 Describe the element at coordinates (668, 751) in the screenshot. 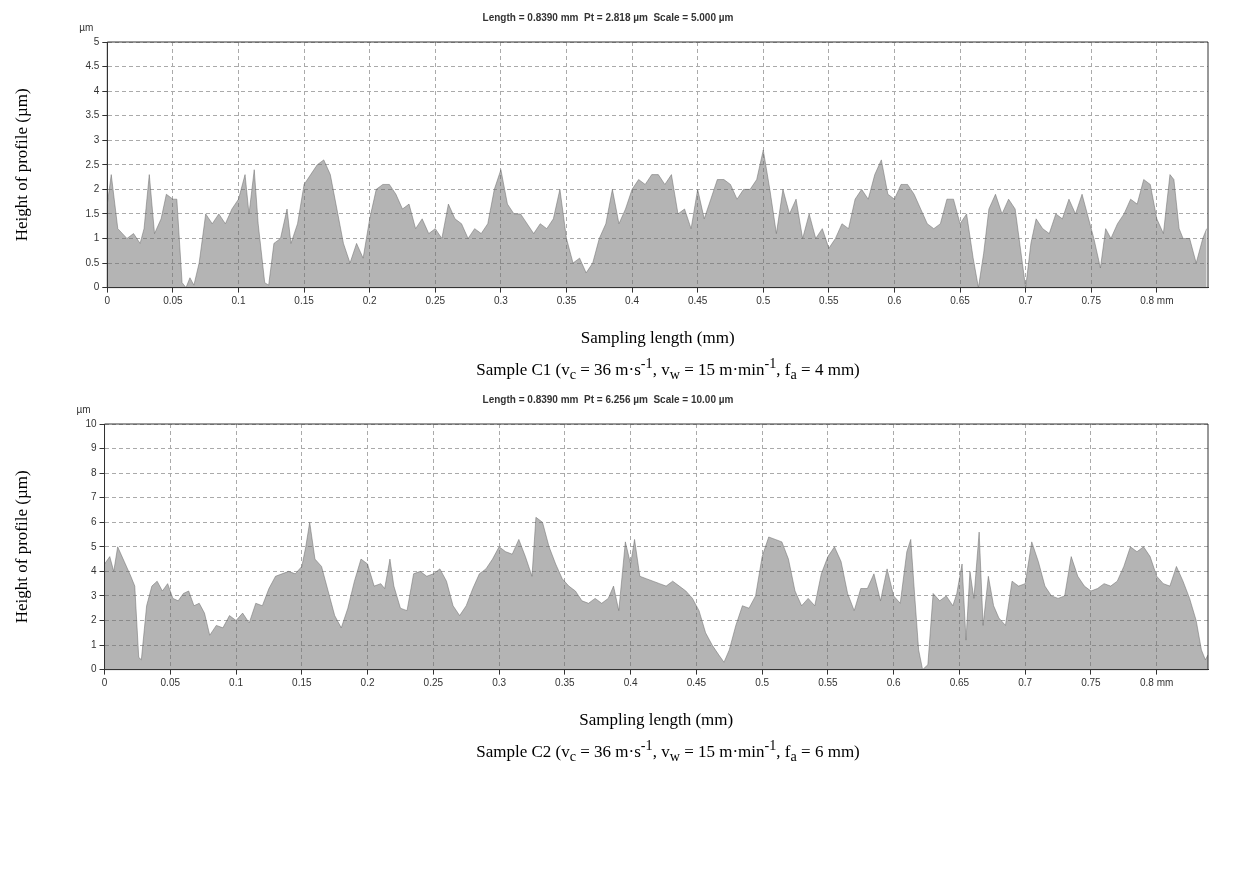

I see `text: Sample C2 (v$_{c}$ = 36 m·s$^{-1}$, v$_{w}$ = 15 m·min$^{-1}$, f$_{a}$ = 6 mm)` at that location.